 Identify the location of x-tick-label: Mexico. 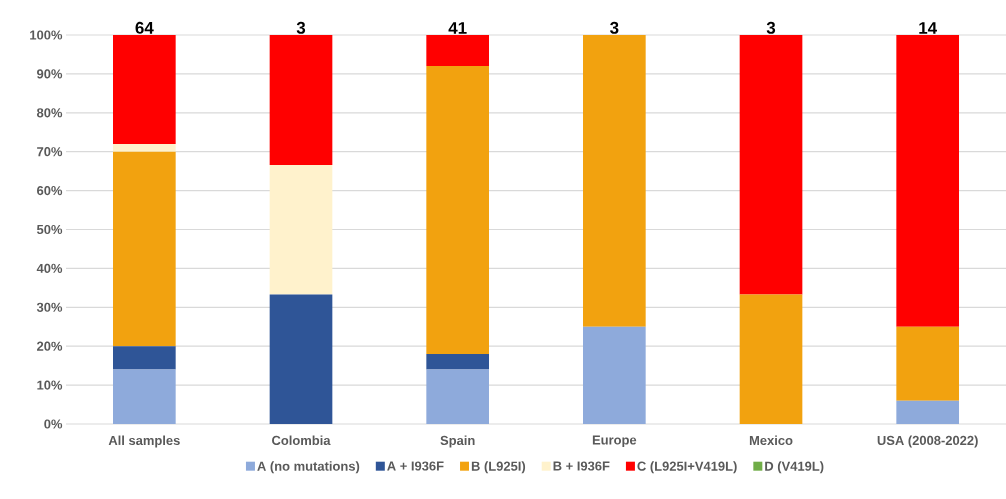
(771, 440).